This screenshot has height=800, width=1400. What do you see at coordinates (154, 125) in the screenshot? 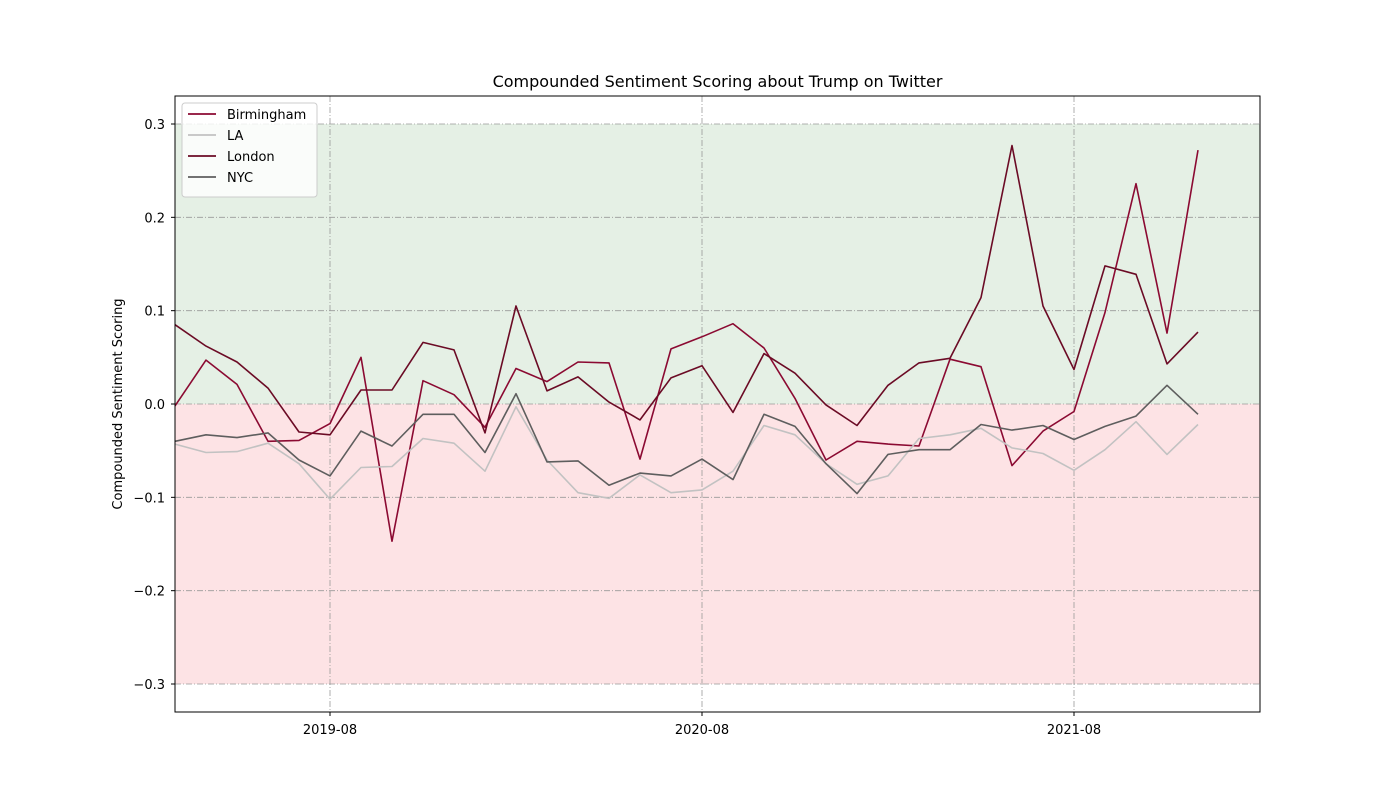
I see `y-tick-label: 0.3` at bounding box center [154, 125].